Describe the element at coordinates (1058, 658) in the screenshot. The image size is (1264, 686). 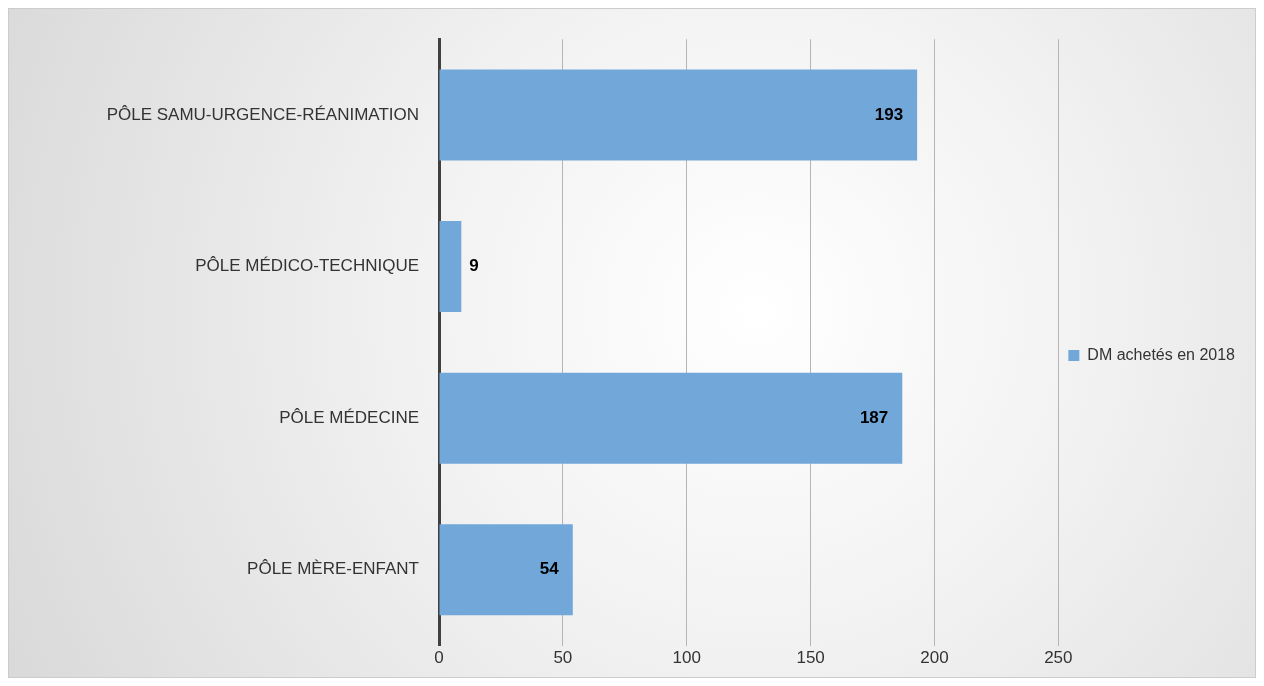
I see `x-tick-label: 250` at that location.